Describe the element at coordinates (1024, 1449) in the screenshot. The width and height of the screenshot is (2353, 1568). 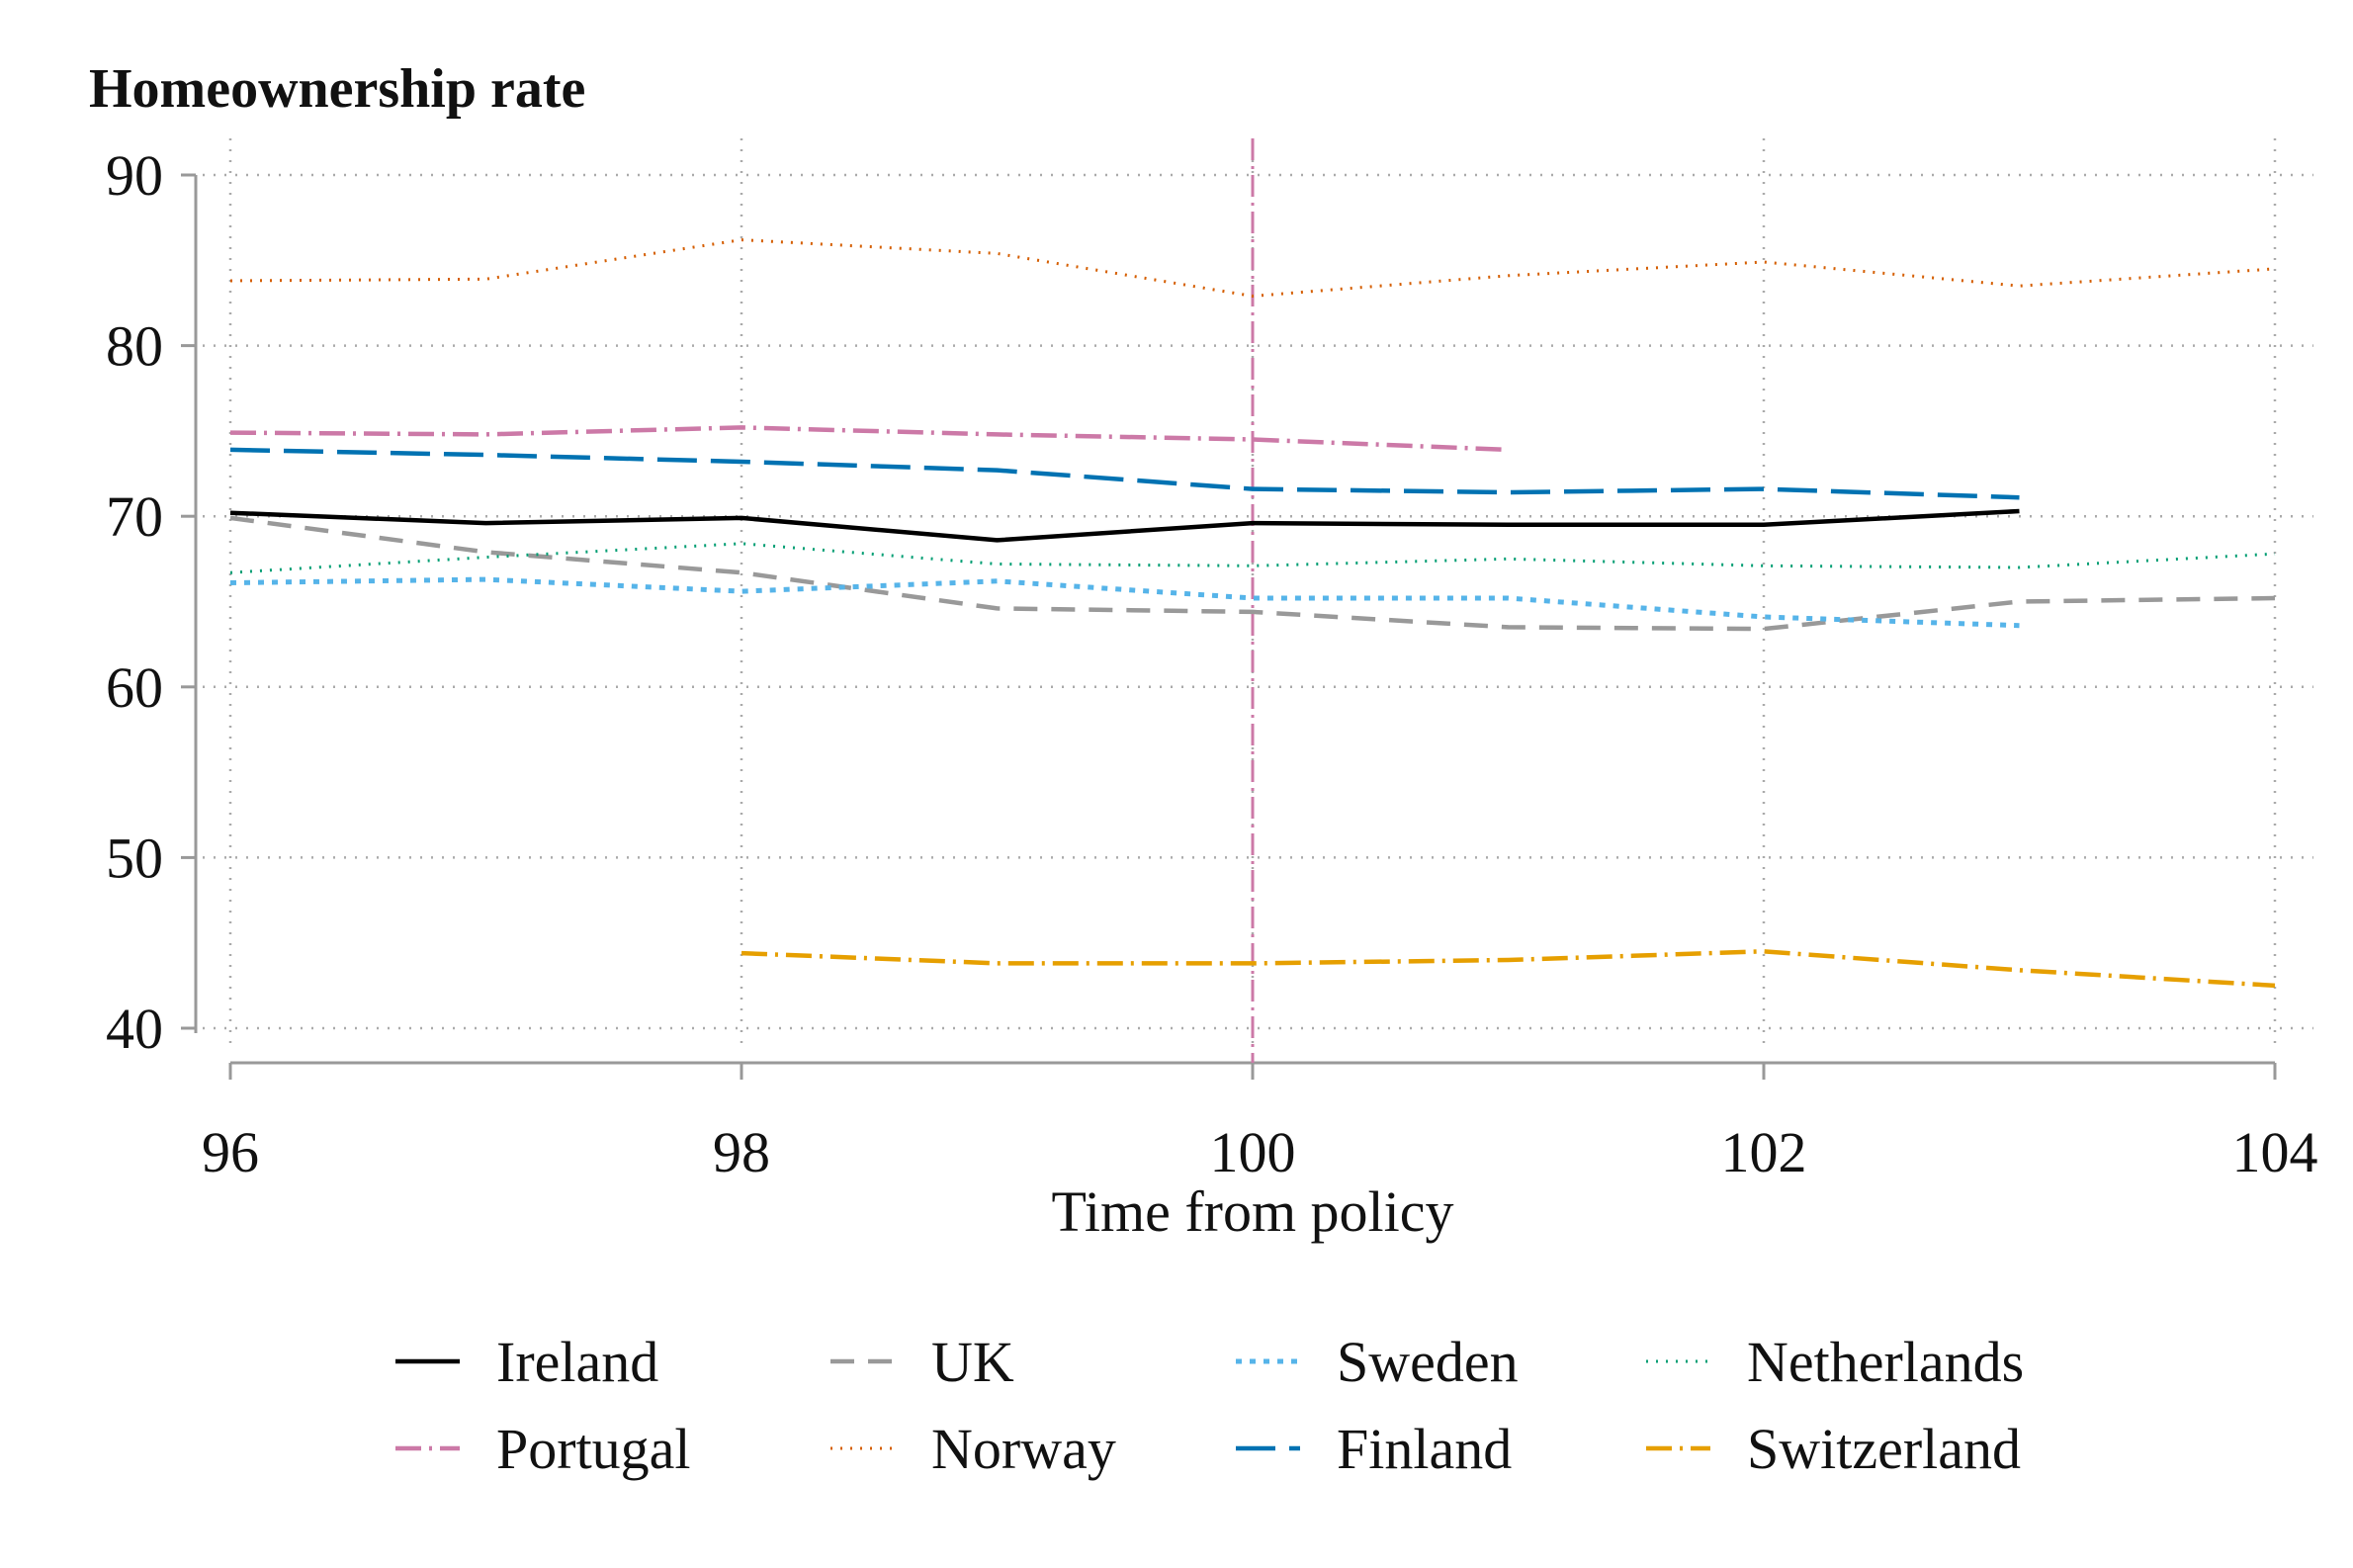
I see `legend-label-norway: Norway` at that location.